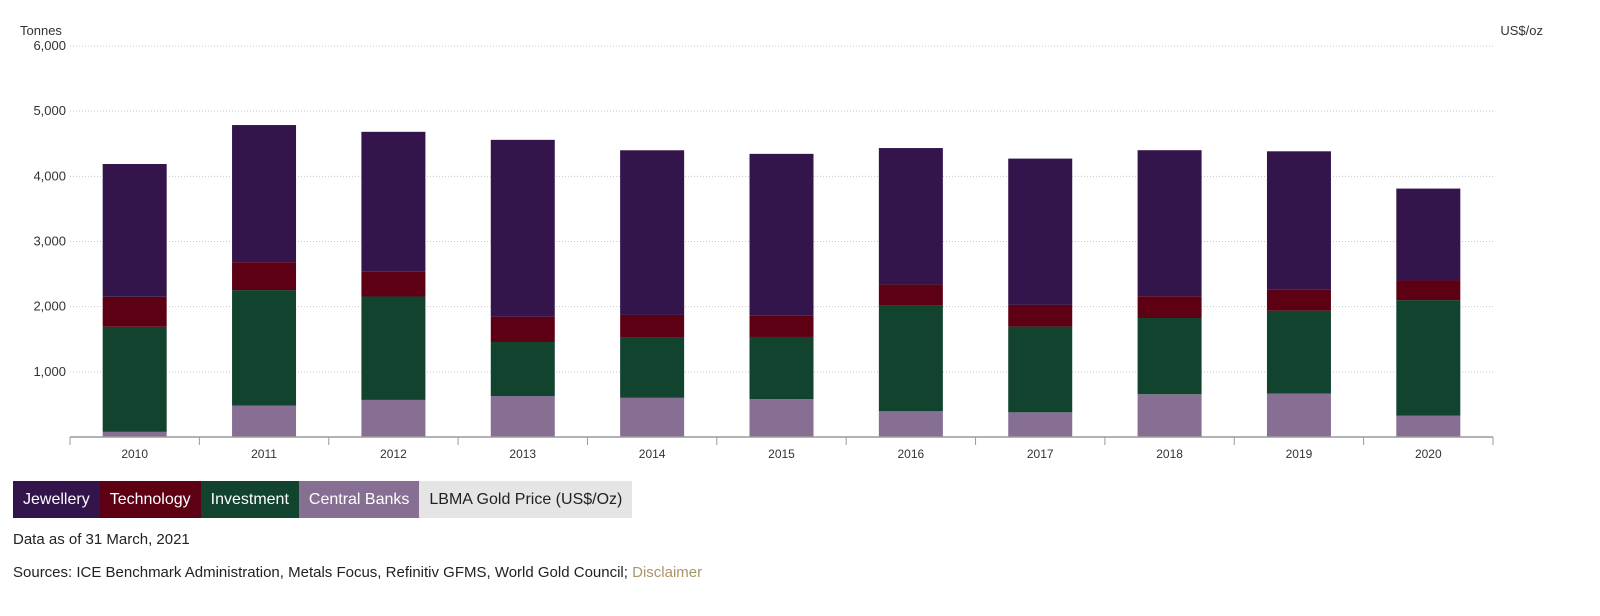 This screenshot has height=616, width=1600. Describe the element at coordinates (393, 284) in the screenshot. I see `bar-technology-2012` at that location.